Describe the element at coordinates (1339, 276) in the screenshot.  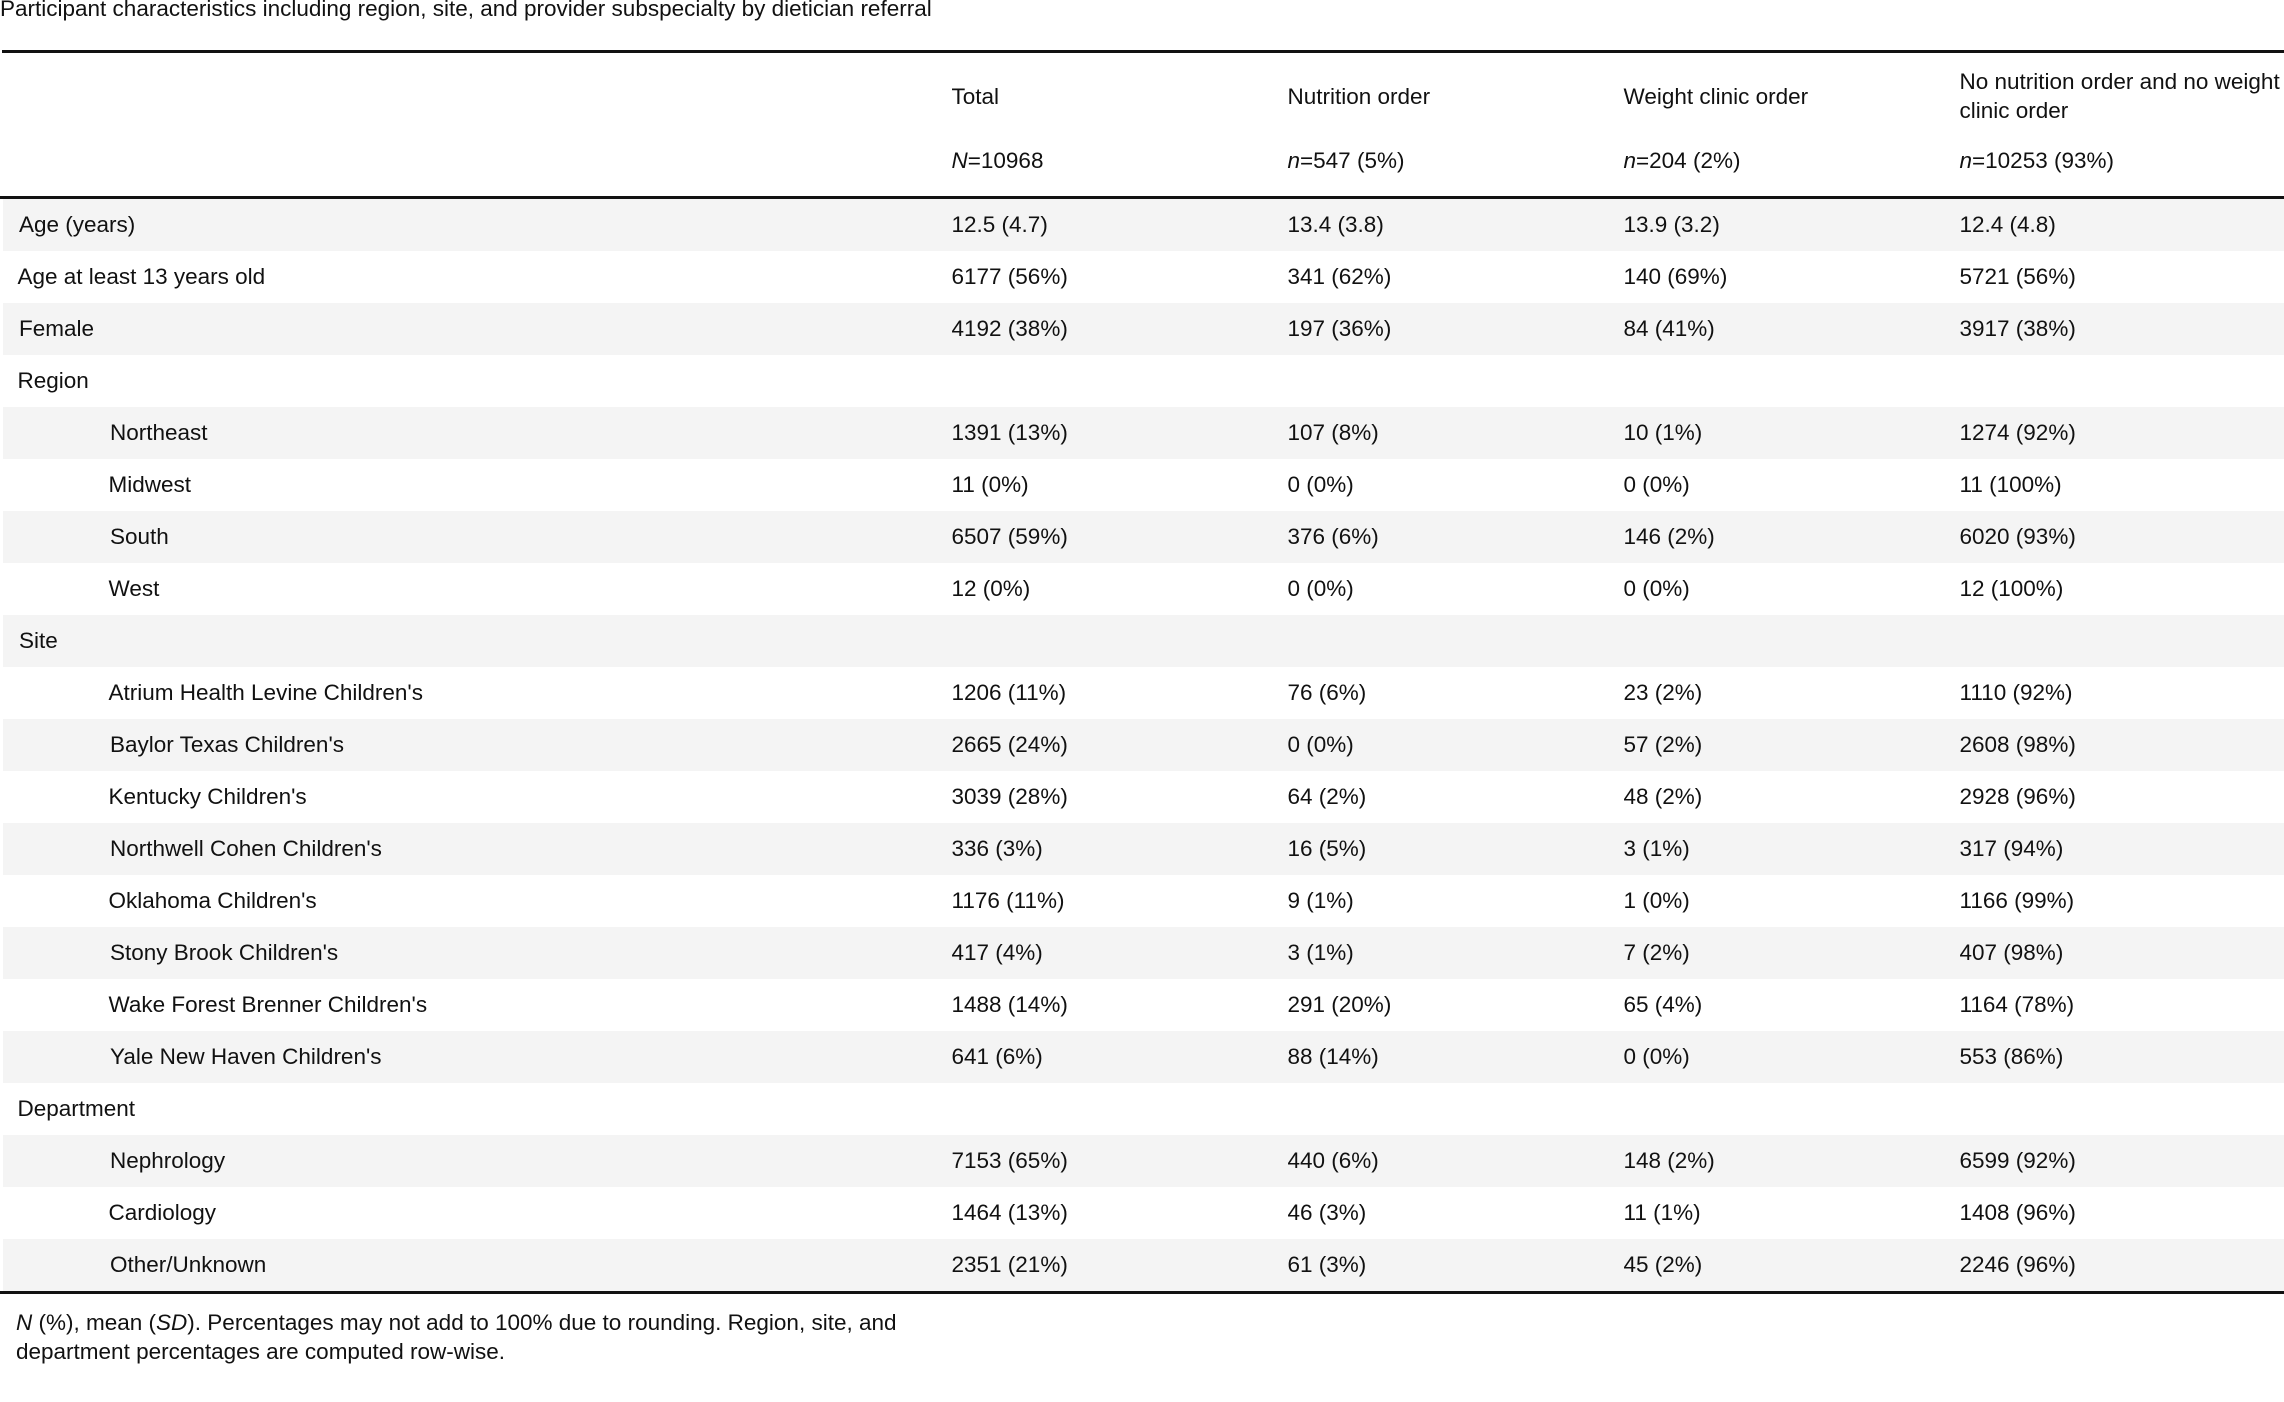
I see `row-value-col-2: 341 (62%)` at that location.